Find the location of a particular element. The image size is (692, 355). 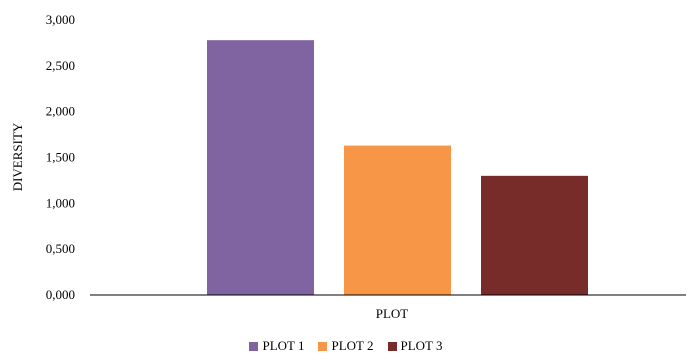

legend-item: PLOT 3 is located at coordinates (415, 346).